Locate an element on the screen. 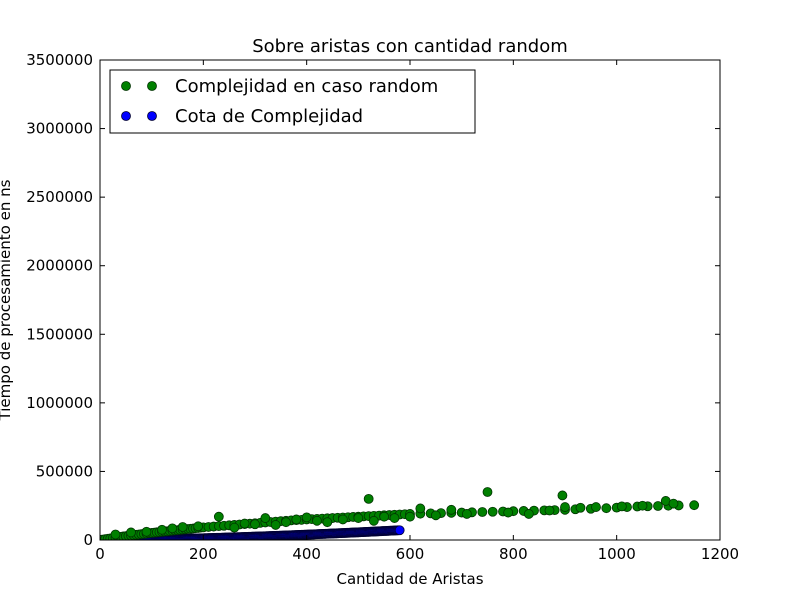 The height and width of the screenshot is (604, 800). x-tick-label: 1200 is located at coordinates (720, 554).